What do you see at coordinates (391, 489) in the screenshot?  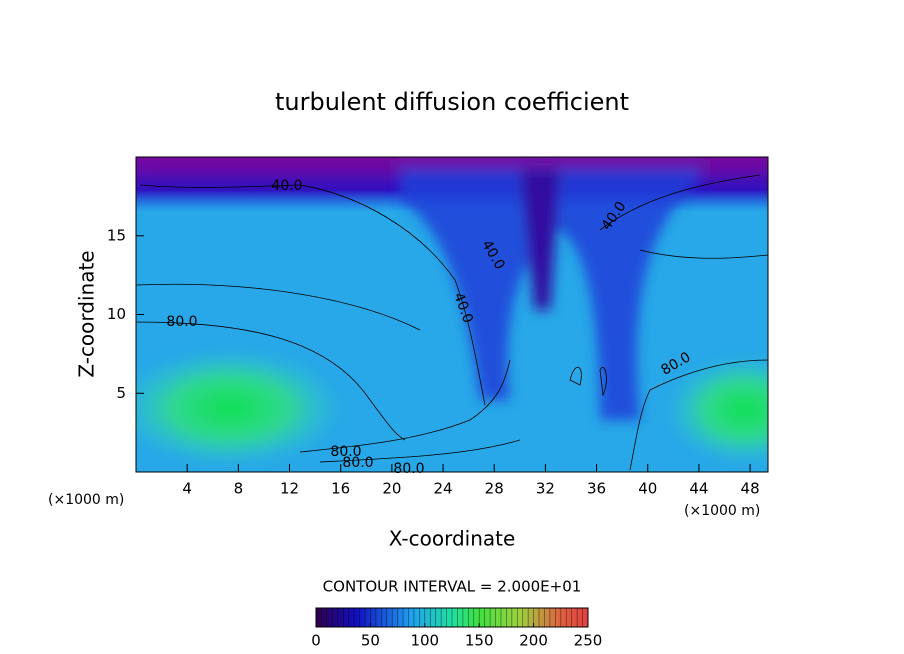 I see `x-tick-label: 20` at bounding box center [391, 489].